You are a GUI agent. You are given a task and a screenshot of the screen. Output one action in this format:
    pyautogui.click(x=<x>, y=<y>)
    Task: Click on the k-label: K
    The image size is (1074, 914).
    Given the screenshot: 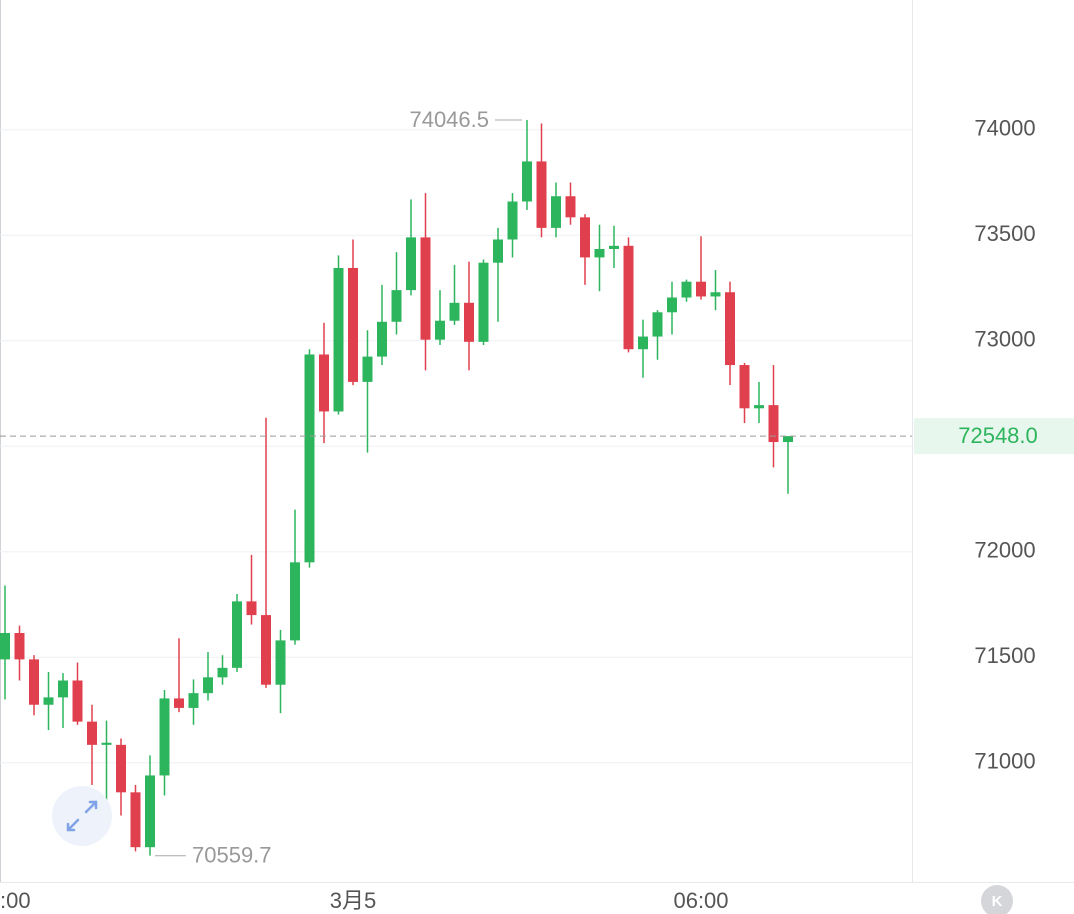 What is the action you would take?
    pyautogui.click(x=997, y=901)
    